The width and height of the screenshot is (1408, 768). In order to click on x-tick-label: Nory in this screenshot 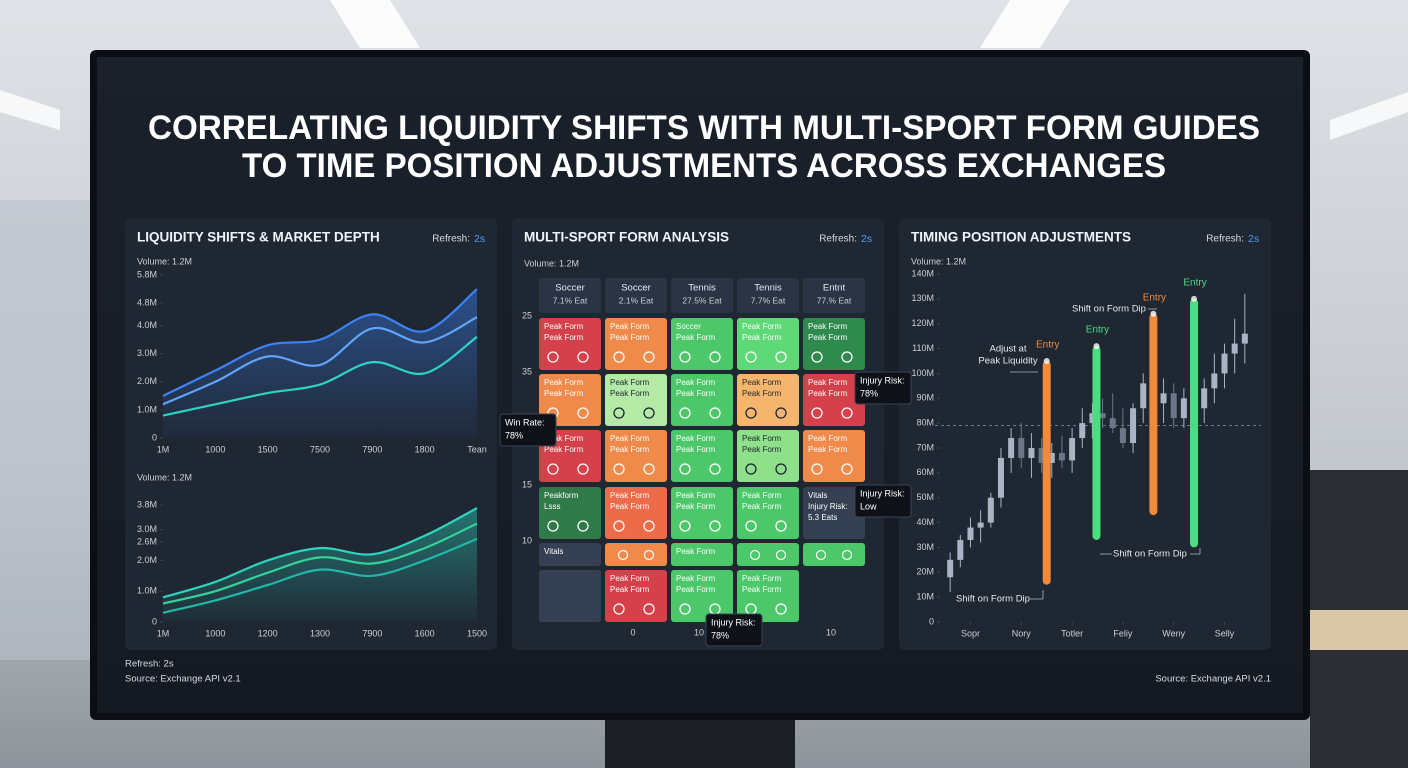, I will do `click(1022, 633)`.